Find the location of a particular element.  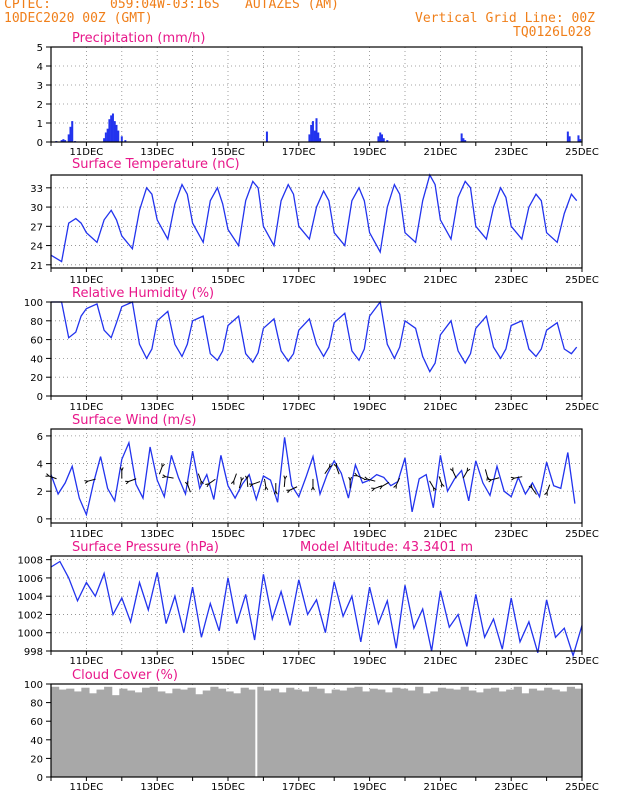

panel-title: Relative Humidity (%) is located at coordinates (143, 293).